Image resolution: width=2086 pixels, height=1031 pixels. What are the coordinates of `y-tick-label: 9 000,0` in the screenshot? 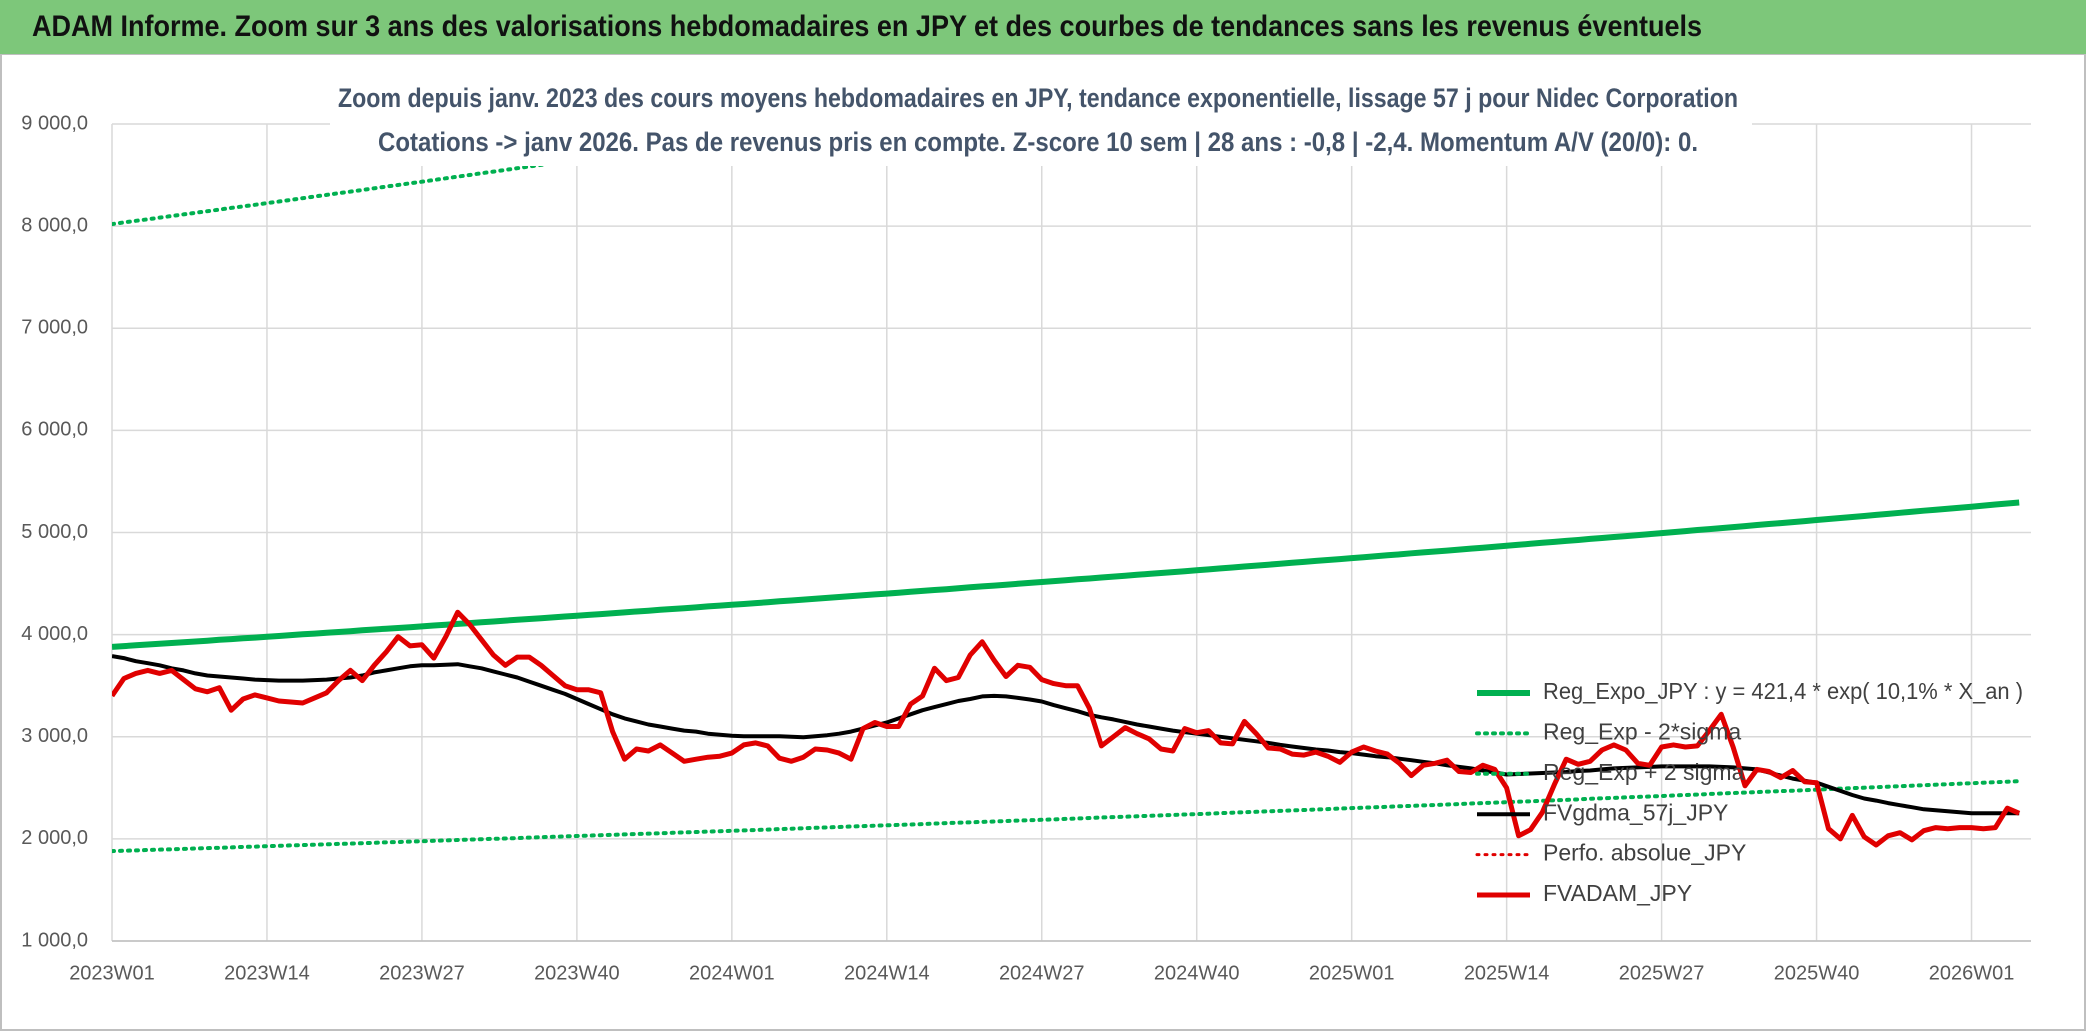 It's located at (54, 123).